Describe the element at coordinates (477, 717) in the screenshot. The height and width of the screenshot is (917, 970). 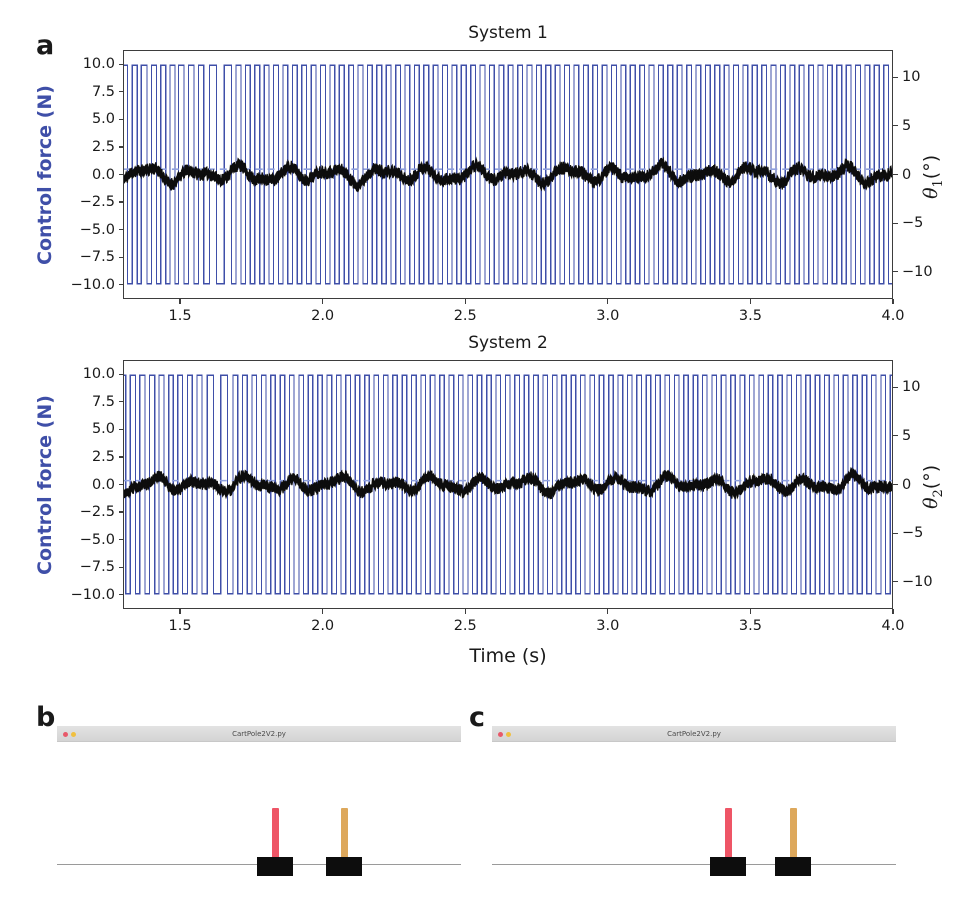
I see `panel-letter-c: c` at that location.